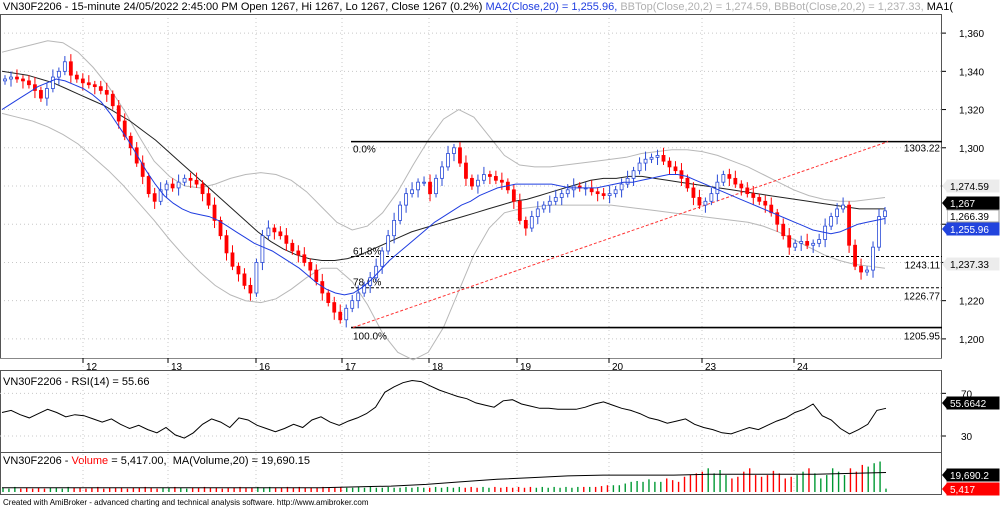  I want to click on badge-text: 19,690.2, so click(969, 476).